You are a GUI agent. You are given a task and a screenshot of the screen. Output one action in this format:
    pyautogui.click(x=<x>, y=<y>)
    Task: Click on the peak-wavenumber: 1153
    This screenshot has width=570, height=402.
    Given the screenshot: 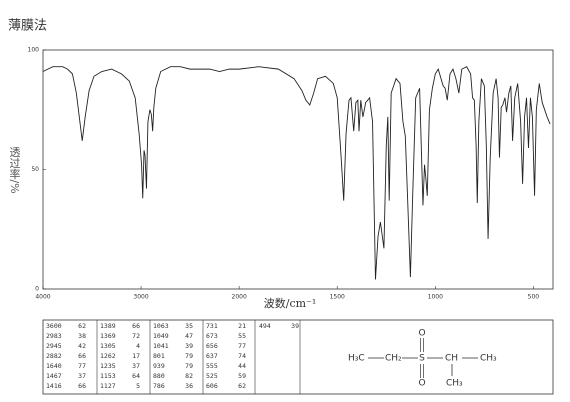 What is the action you would take?
    pyautogui.click(x=108, y=376)
    